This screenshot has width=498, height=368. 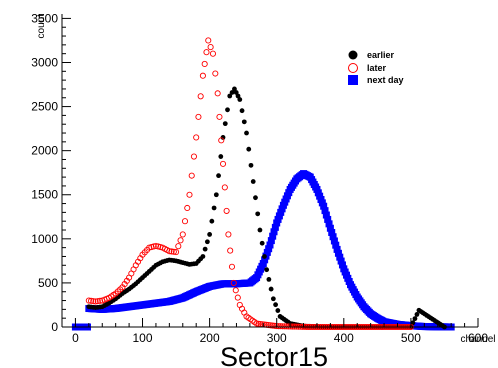 What do you see at coordinates (377, 68) in the screenshot?
I see `legend-label-later: later` at bounding box center [377, 68].